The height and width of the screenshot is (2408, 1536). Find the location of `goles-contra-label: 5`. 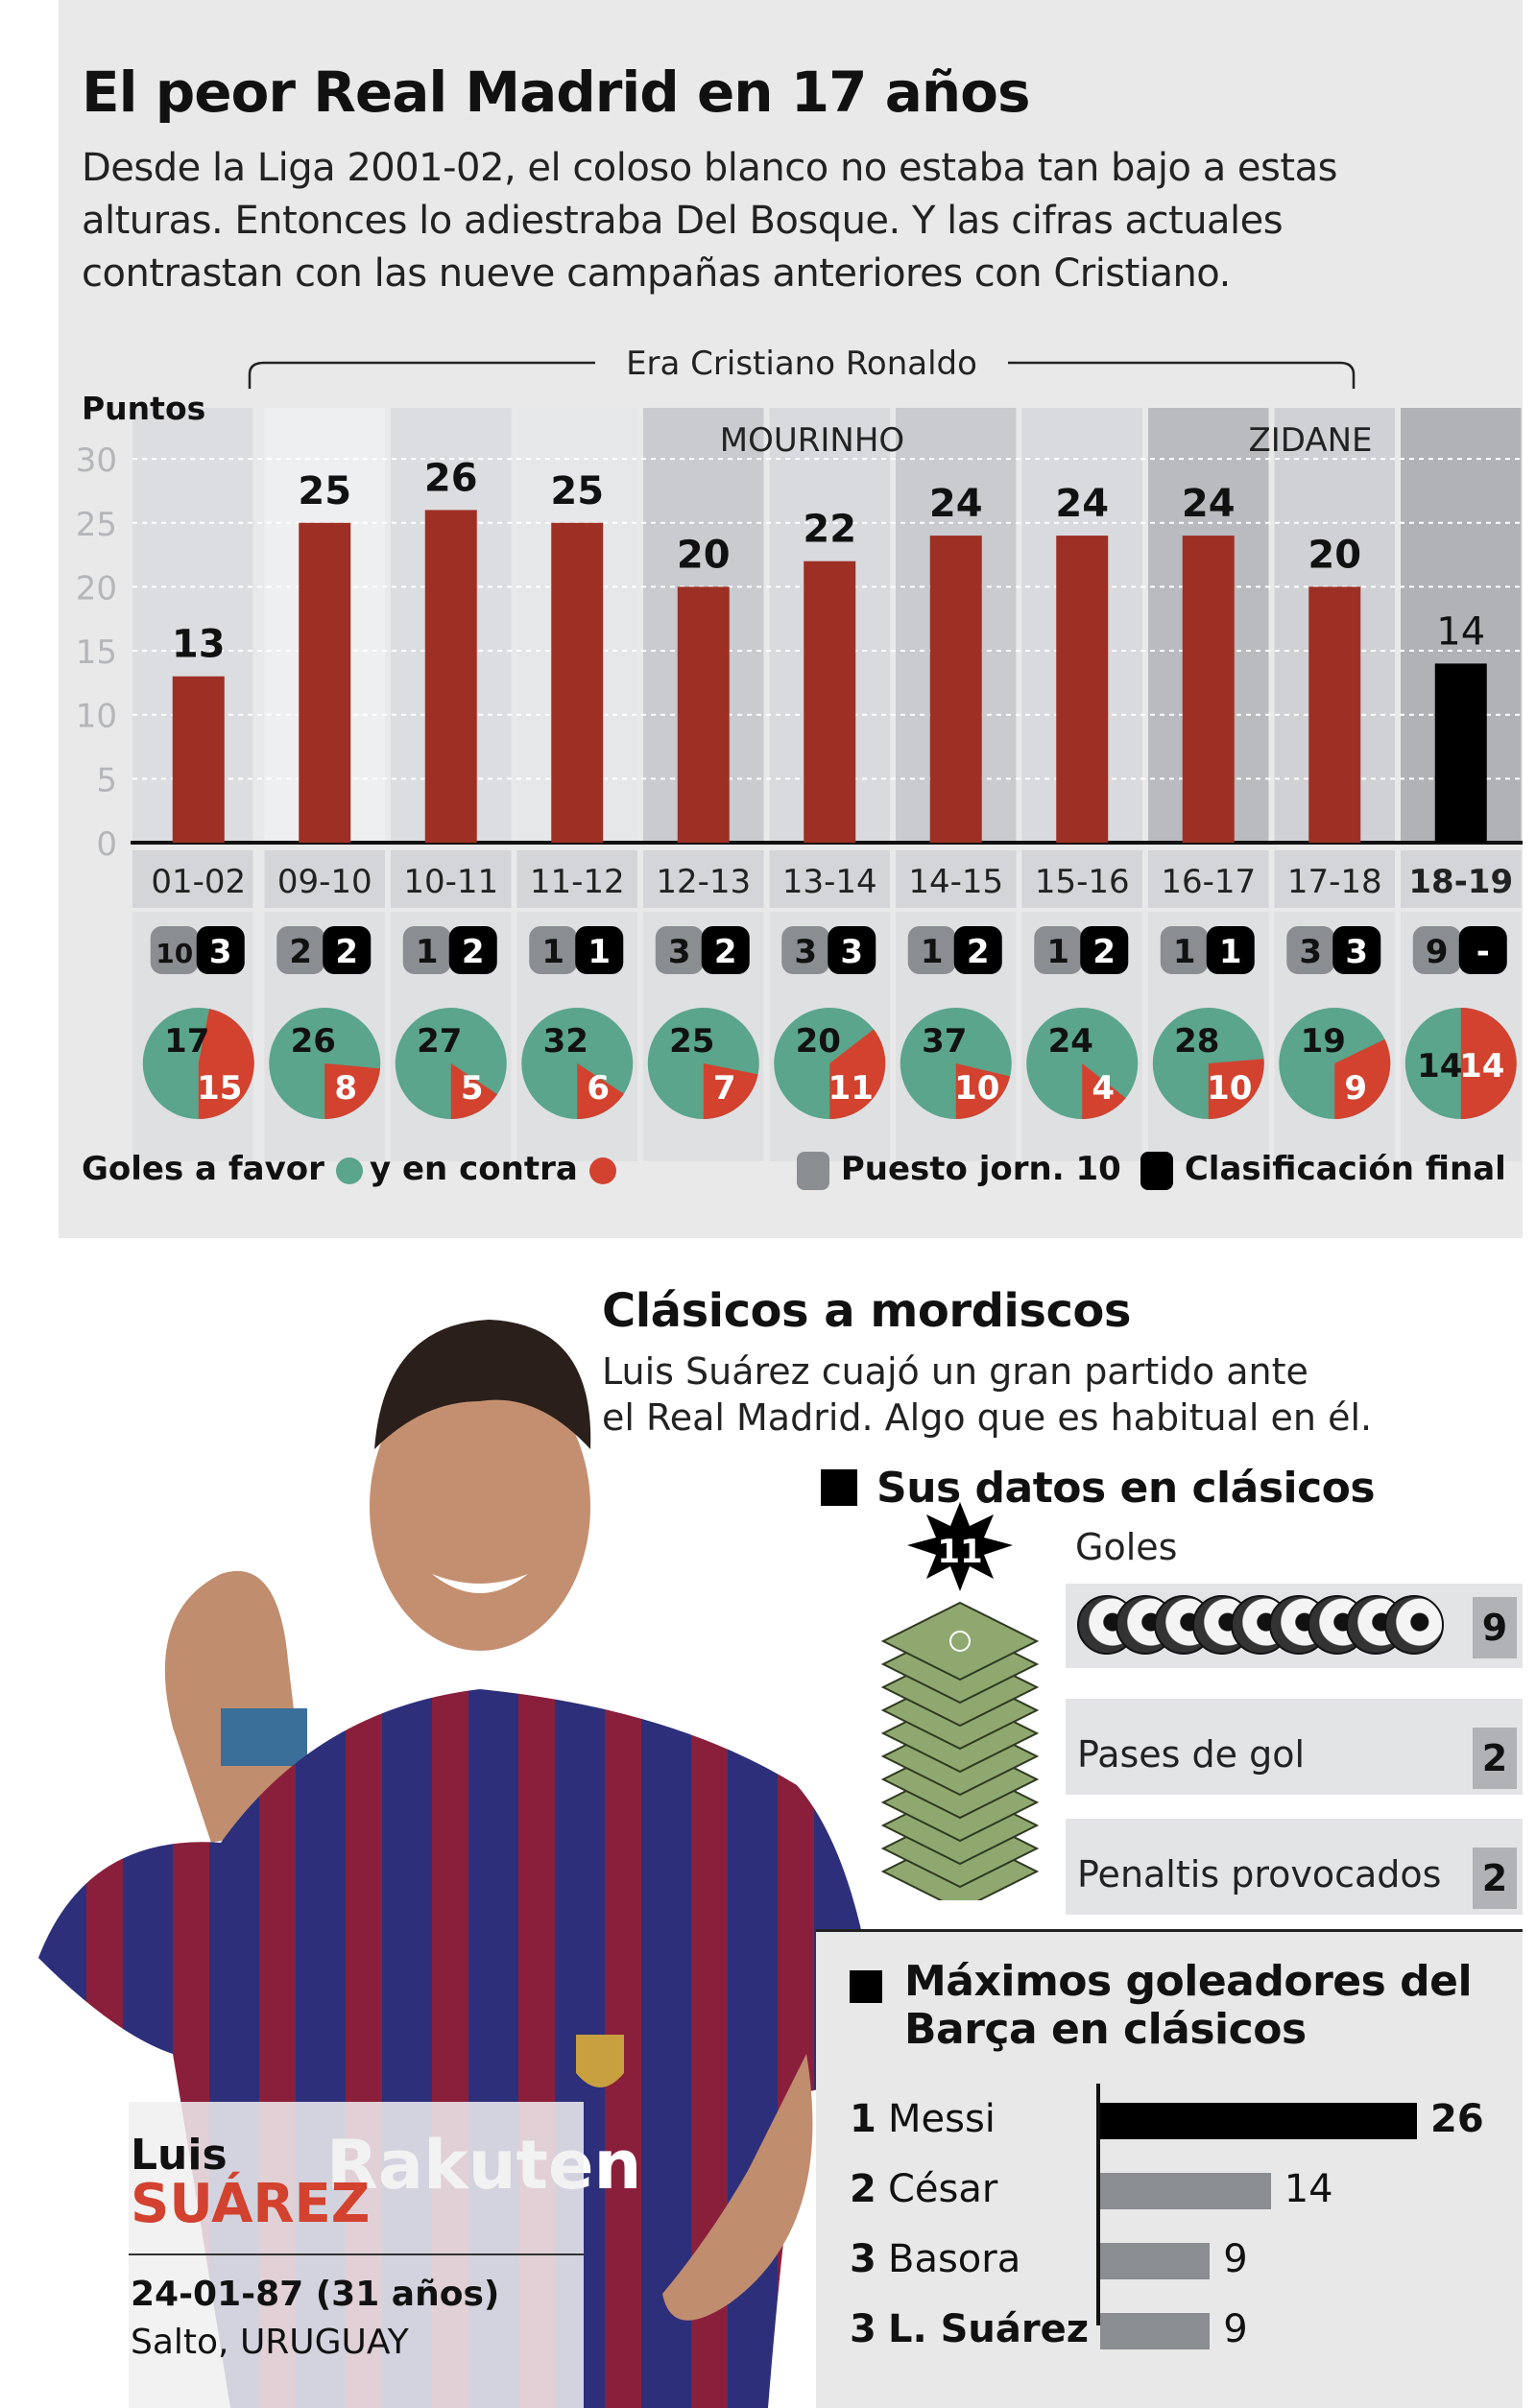

goles-contra-label: 5 is located at coordinates (473, 1088).